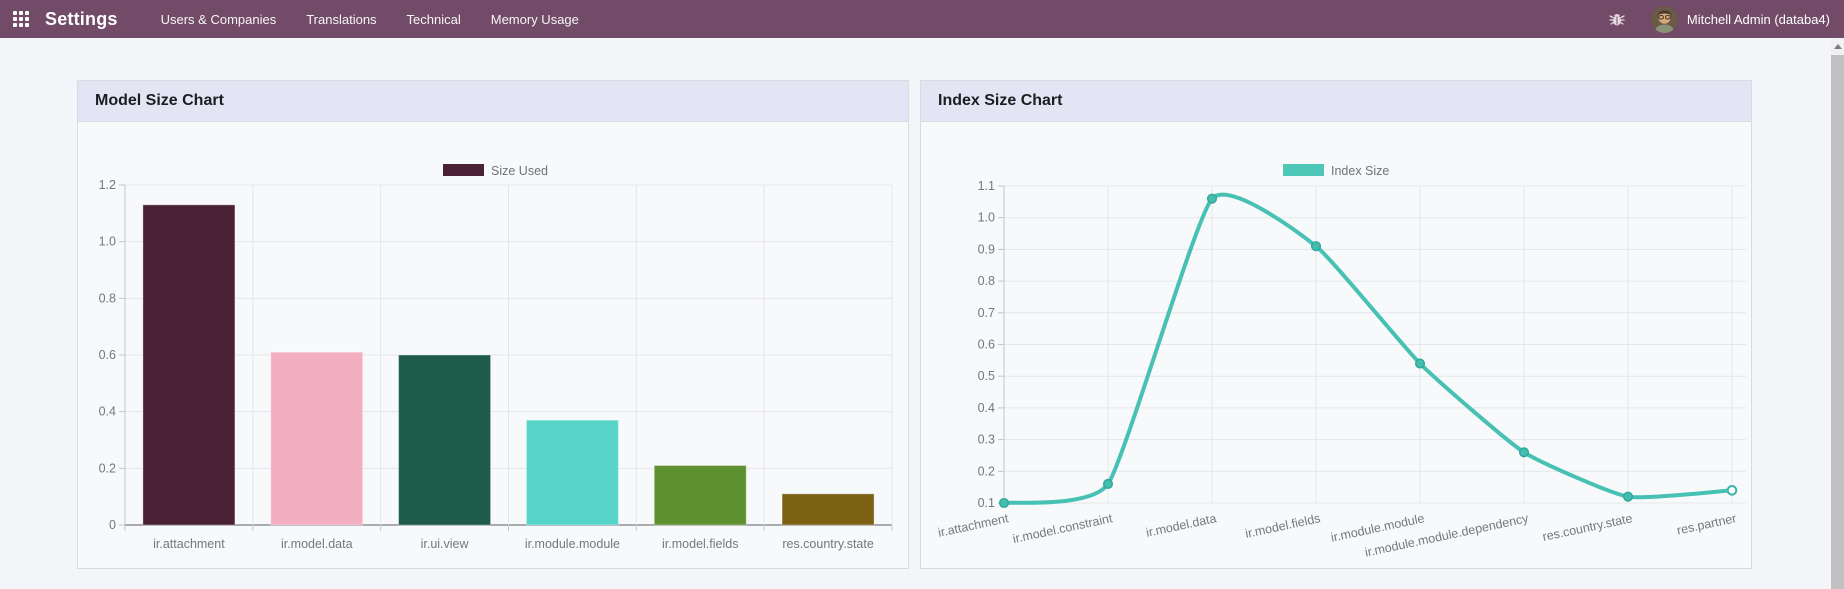  Describe the element at coordinates (1360, 171) in the screenshot. I see `legend-label: Index Size` at that location.